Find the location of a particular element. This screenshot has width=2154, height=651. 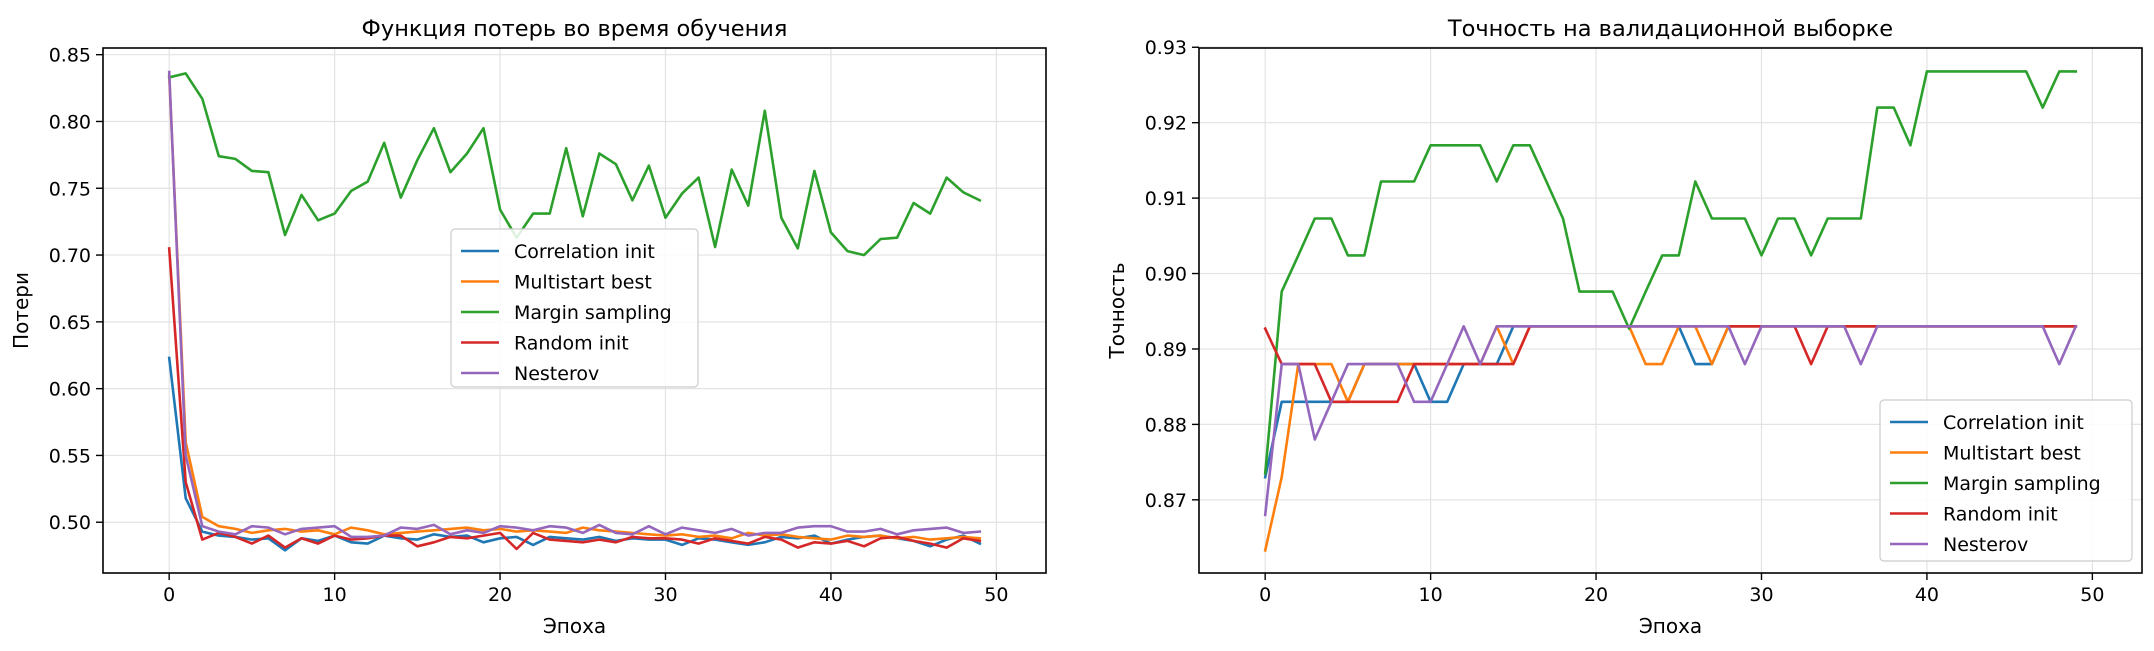

chart-title: Точность на валидационной выборке is located at coordinates (1670, 29).